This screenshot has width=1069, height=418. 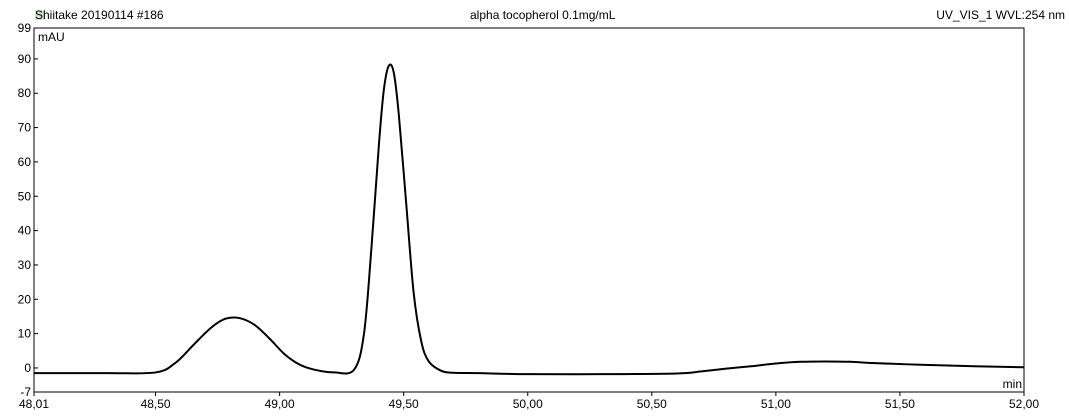 What do you see at coordinates (25, 128) in the screenshot?
I see `y-tick-label: 70` at bounding box center [25, 128].